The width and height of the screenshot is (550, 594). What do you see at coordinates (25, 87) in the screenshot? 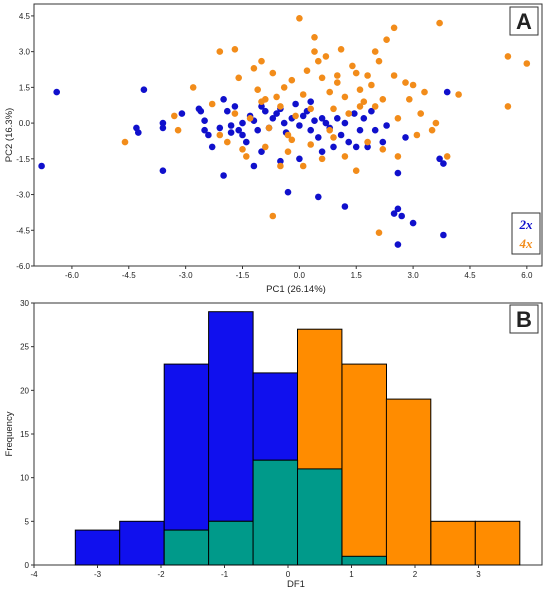
I see `panel-a-y-tick-label: 1.5` at bounding box center [25, 87].